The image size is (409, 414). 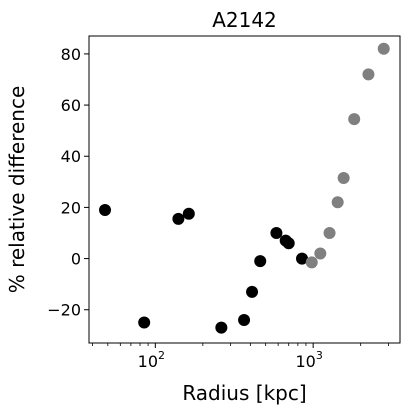 I want to click on x-tick-label: 10³, so click(x=308, y=360).